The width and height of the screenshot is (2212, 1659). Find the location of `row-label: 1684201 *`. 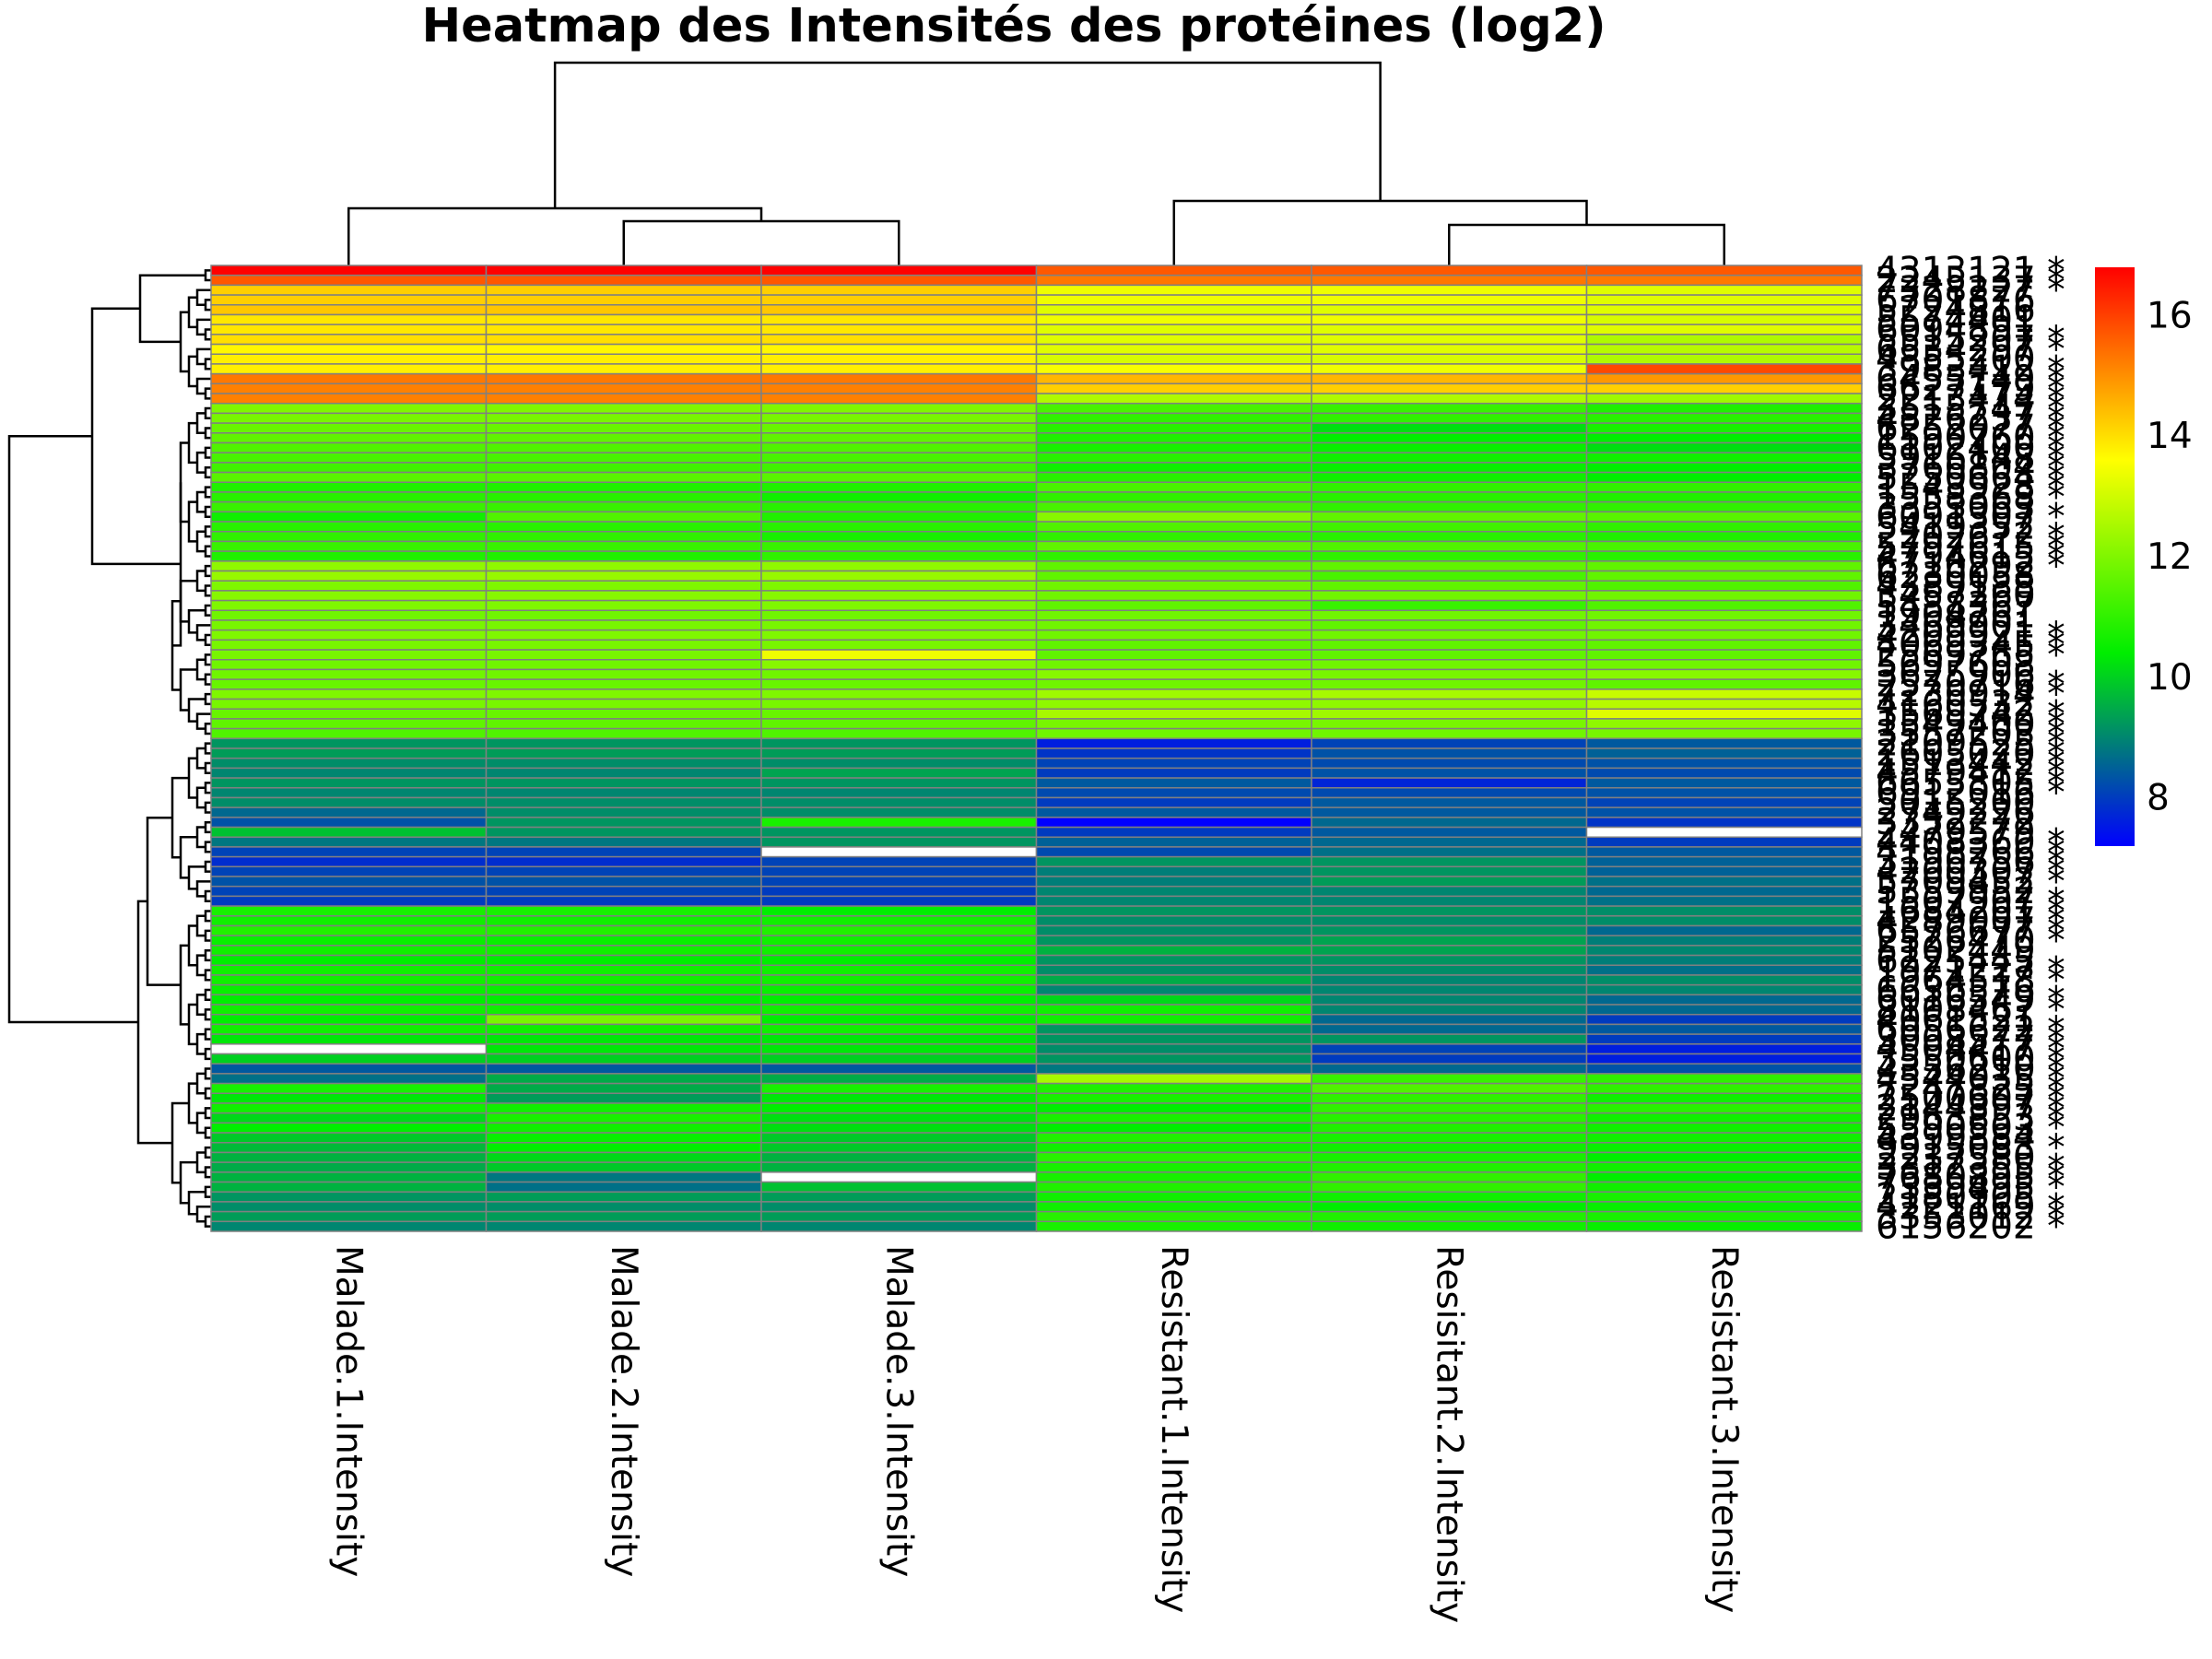

row-label: 1684201 * is located at coordinates (1970, 911).